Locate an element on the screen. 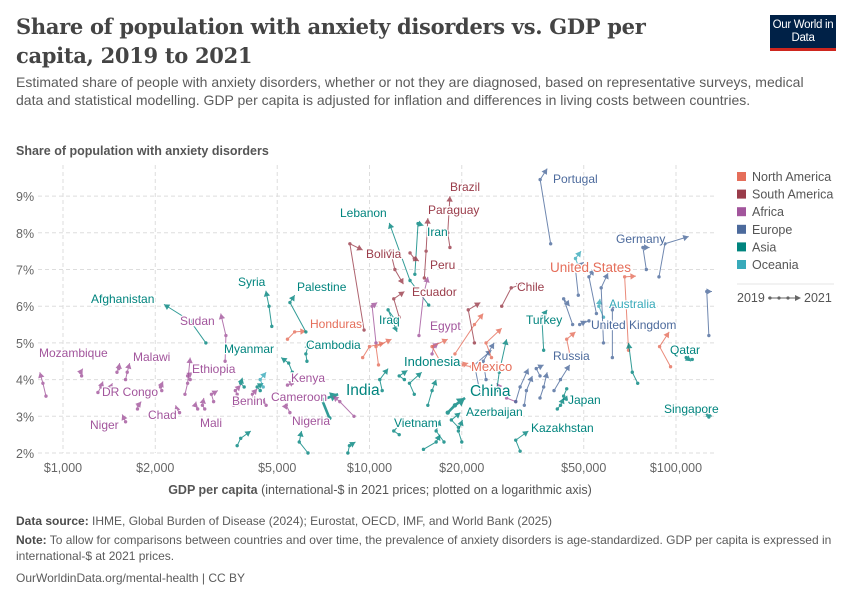 The image size is (850, 600). arrow-mexico is located at coordinates (467, 365).